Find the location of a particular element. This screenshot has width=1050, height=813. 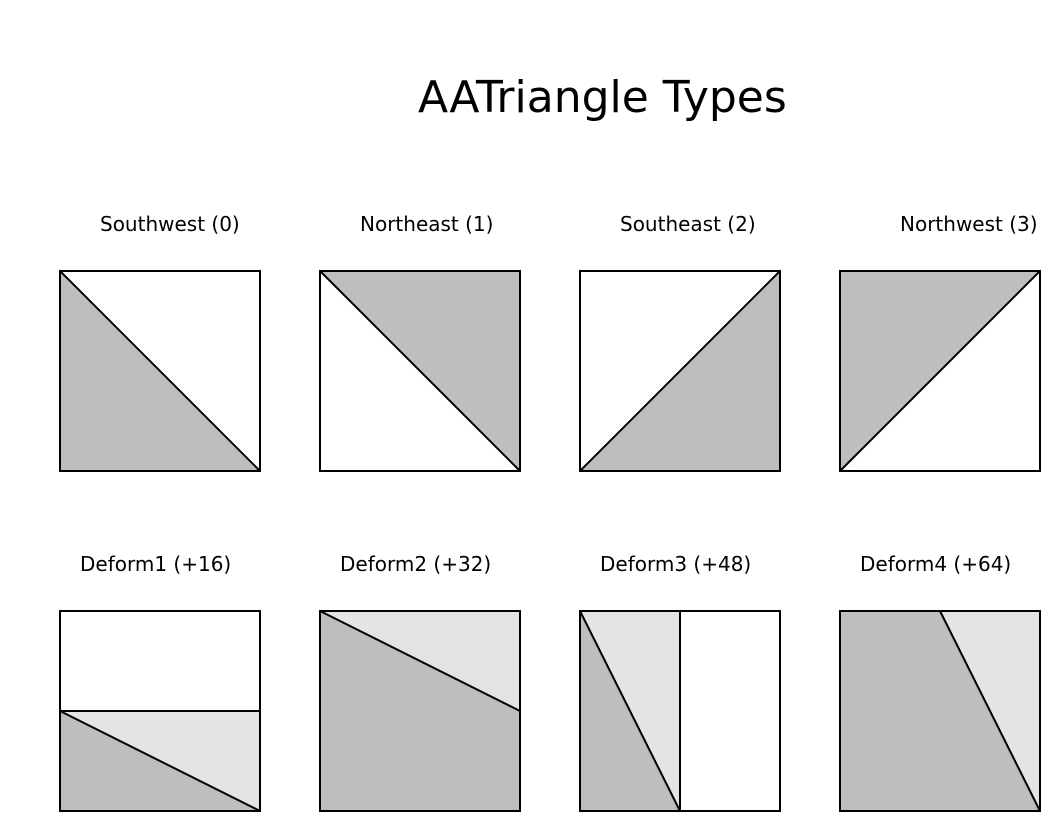

tile-deform2 is located at coordinates (420, 711).